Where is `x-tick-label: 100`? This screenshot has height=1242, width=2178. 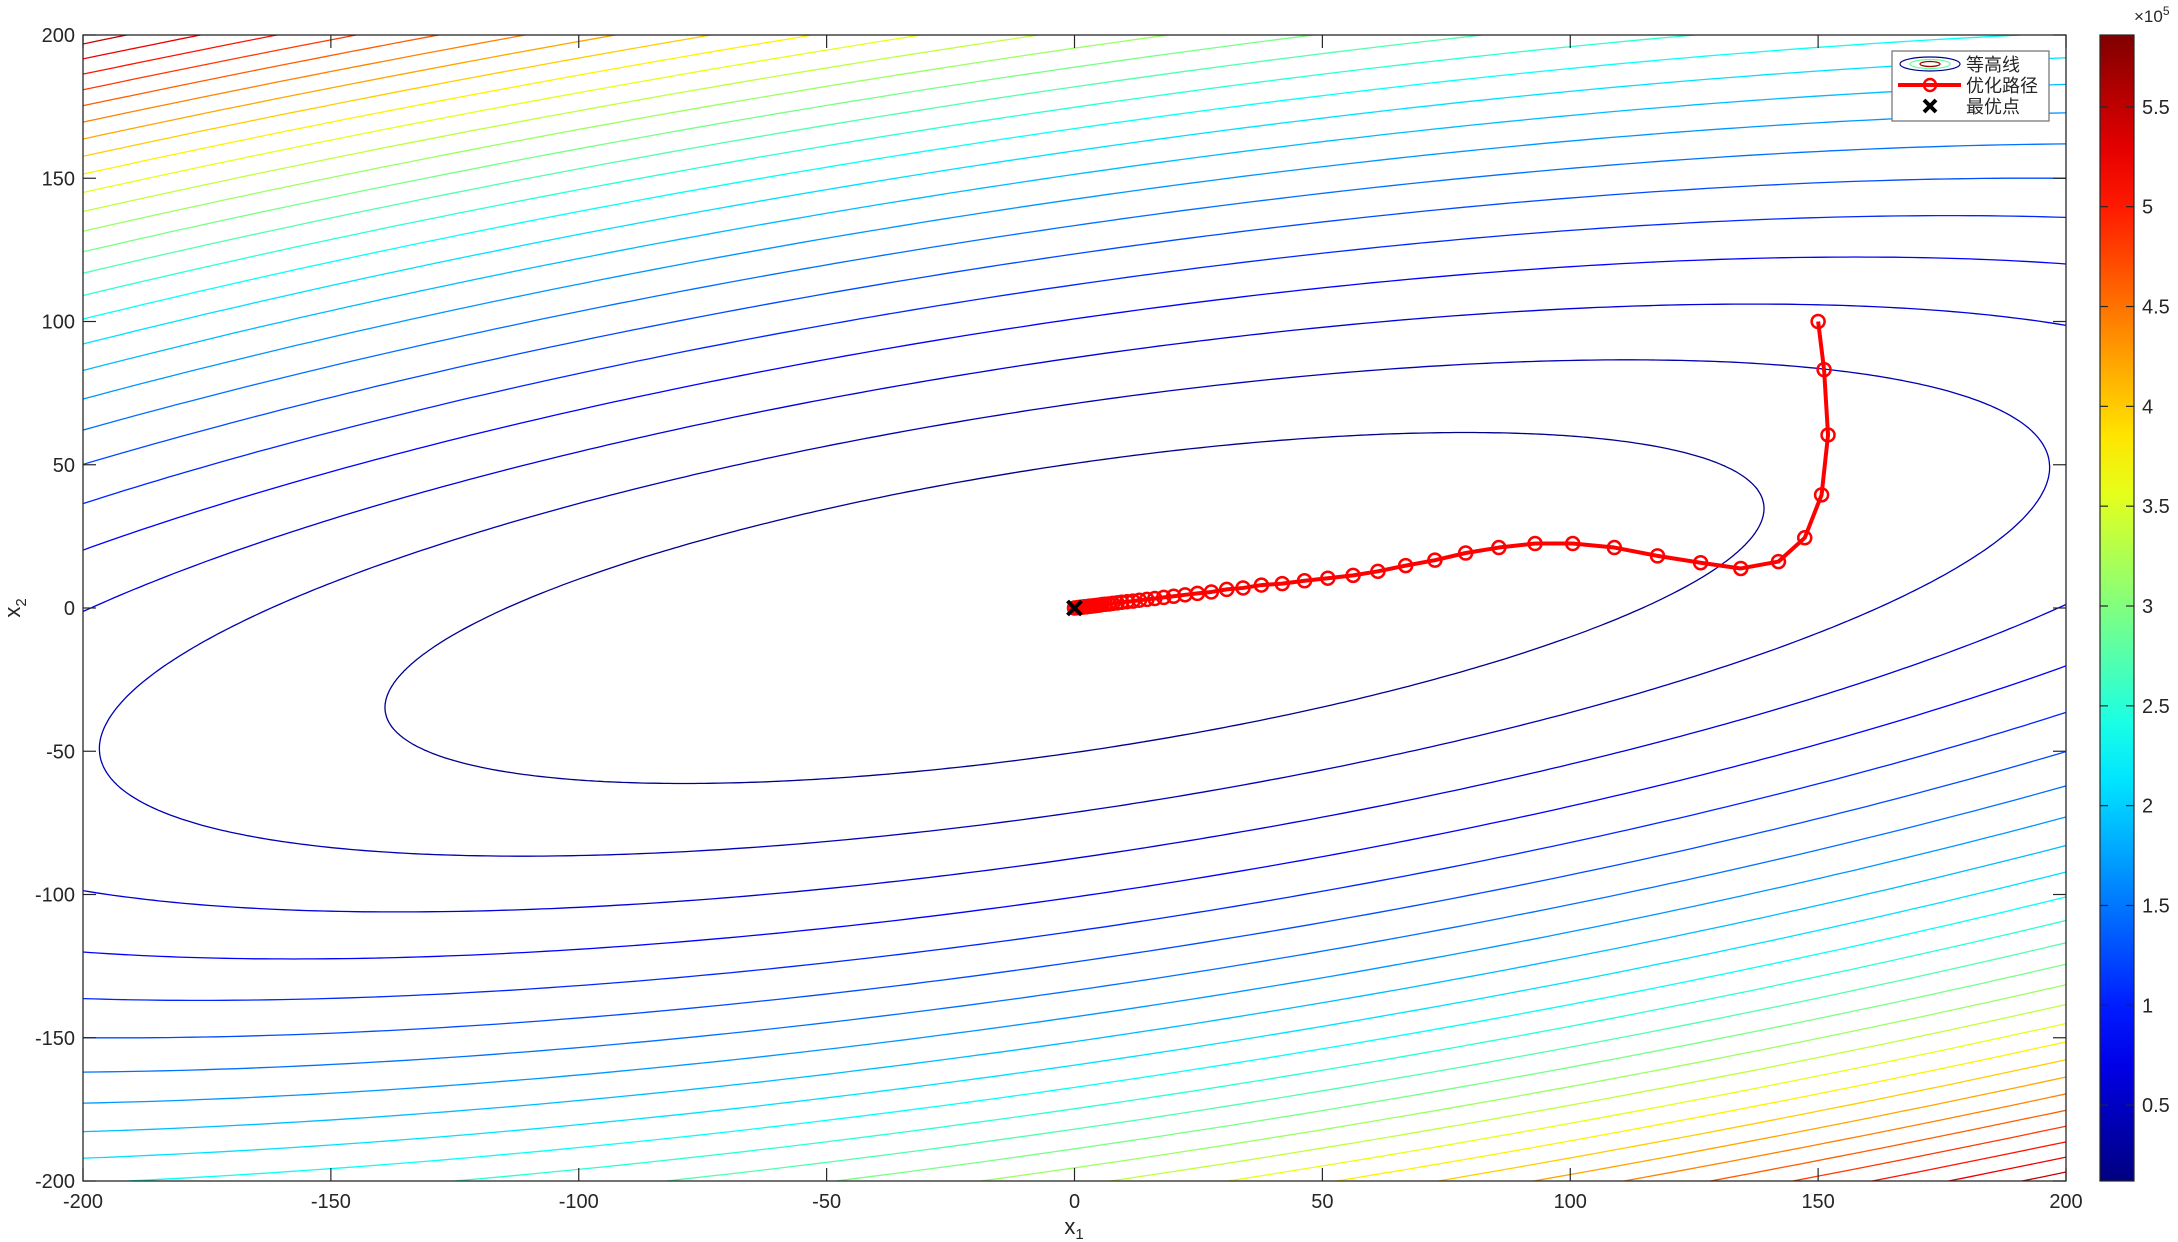 x-tick-label: 100 is located at coordinates (1570, 1202).